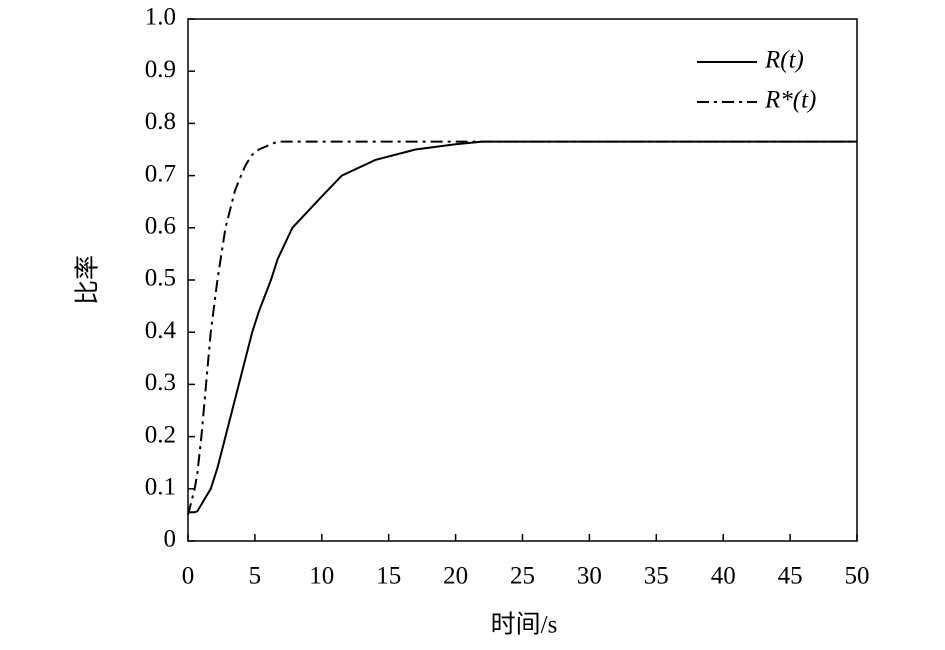 This screenshot has height=650, width=945. I want to click on y-tick-label: 0, so click(170, 539).